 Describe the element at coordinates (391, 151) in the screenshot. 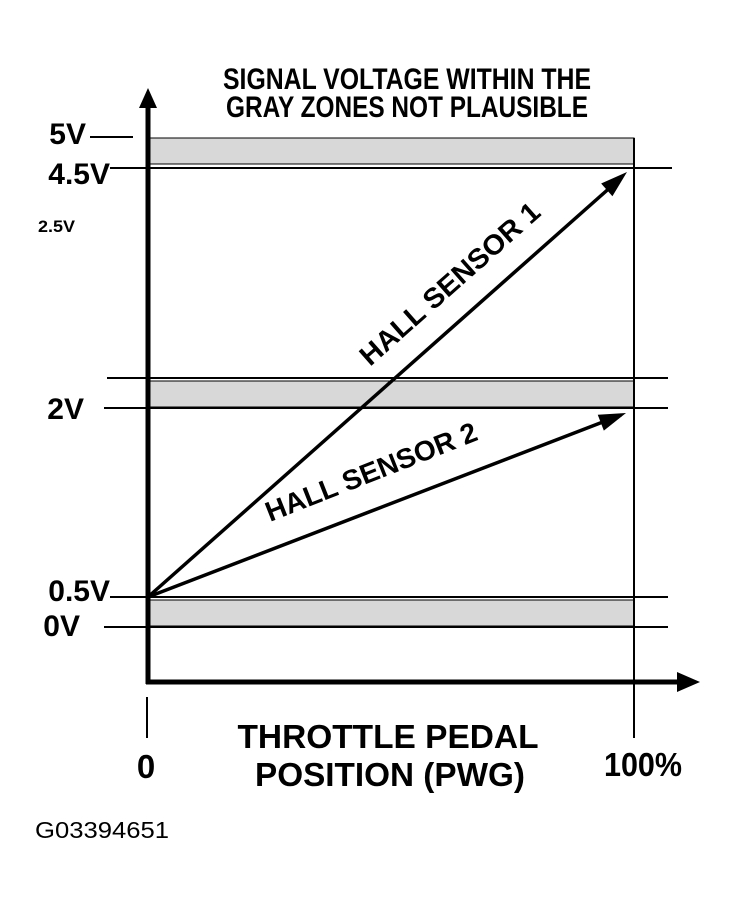

I see `gray-zone-top` at that location.